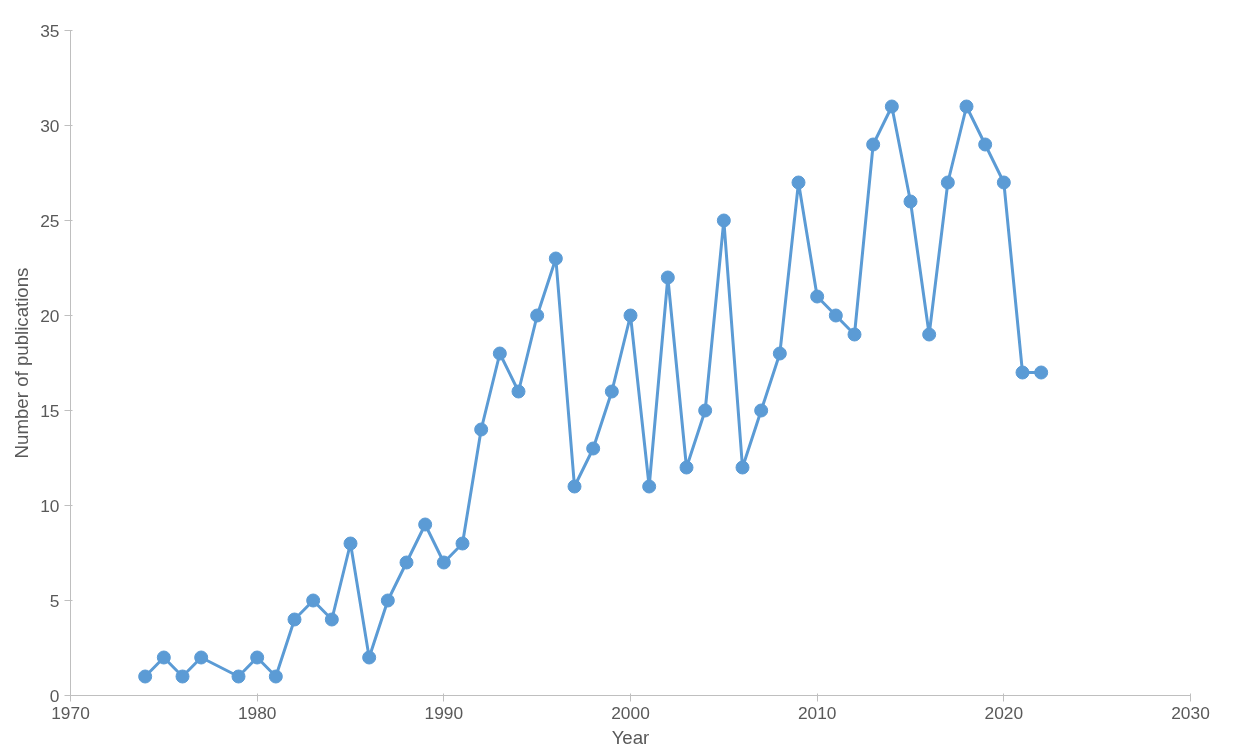 The width and height of the screenshot is (1236, 756). What do you see at coordinates (50, 125) in the screenshot?
I see `y-tick-label: 30` at bounding box center [50, 125].